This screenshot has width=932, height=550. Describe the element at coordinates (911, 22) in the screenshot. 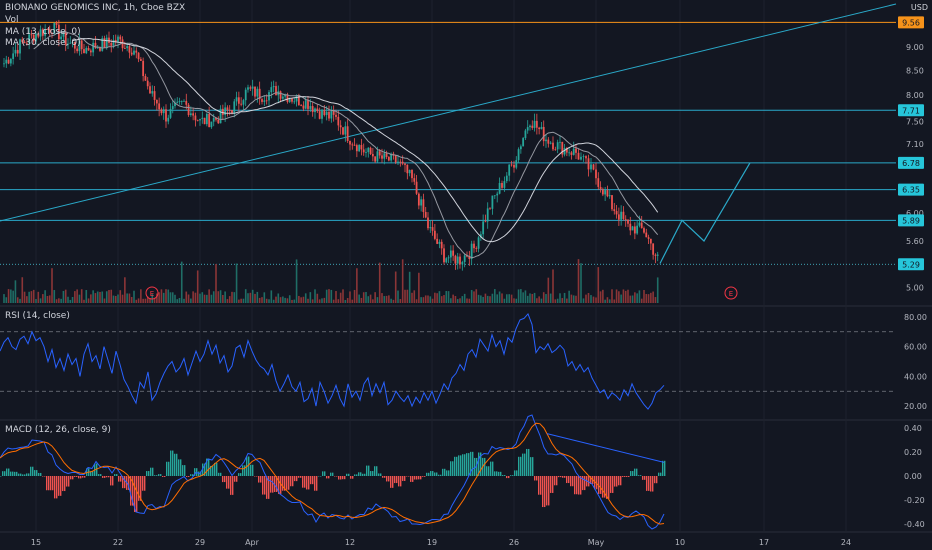

I see `price-label-text: 9.56` at that location.